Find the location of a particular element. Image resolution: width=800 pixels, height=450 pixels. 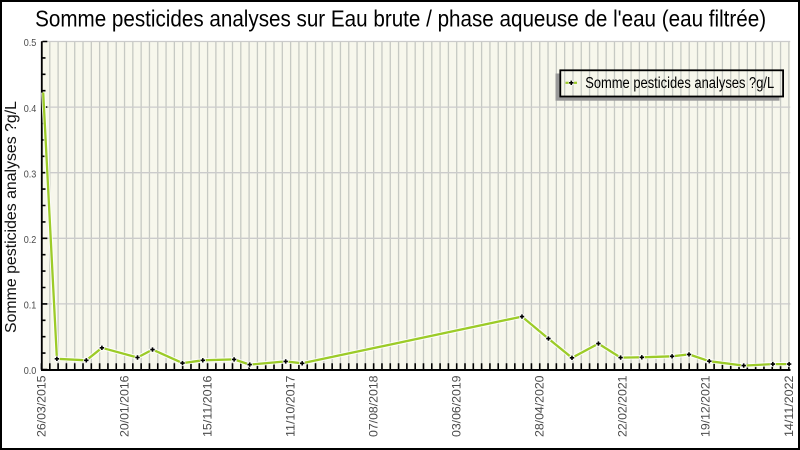

svg-text: 07/08/2018 is located at coordinates (374, 406).